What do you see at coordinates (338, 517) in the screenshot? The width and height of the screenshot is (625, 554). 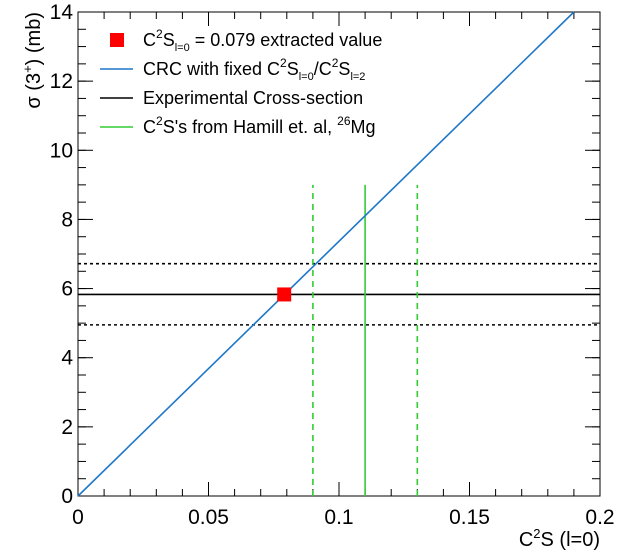 I see `x-tick-label: 0.1` at bounding box center [338, 517].